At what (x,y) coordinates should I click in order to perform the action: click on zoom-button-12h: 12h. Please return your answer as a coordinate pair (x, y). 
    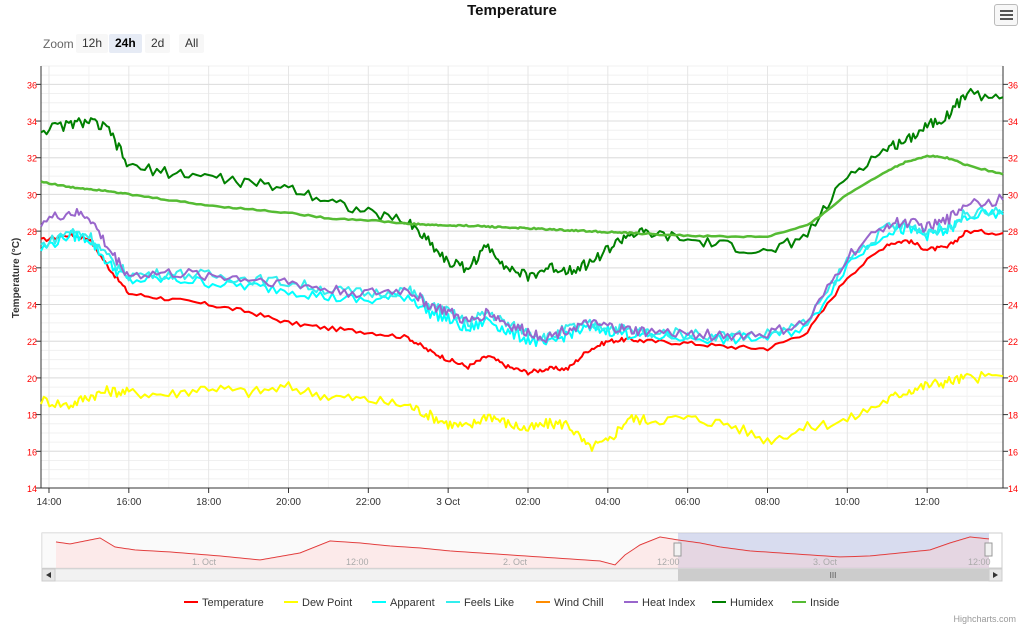
    Looking at the image, I should click on (92, 43).